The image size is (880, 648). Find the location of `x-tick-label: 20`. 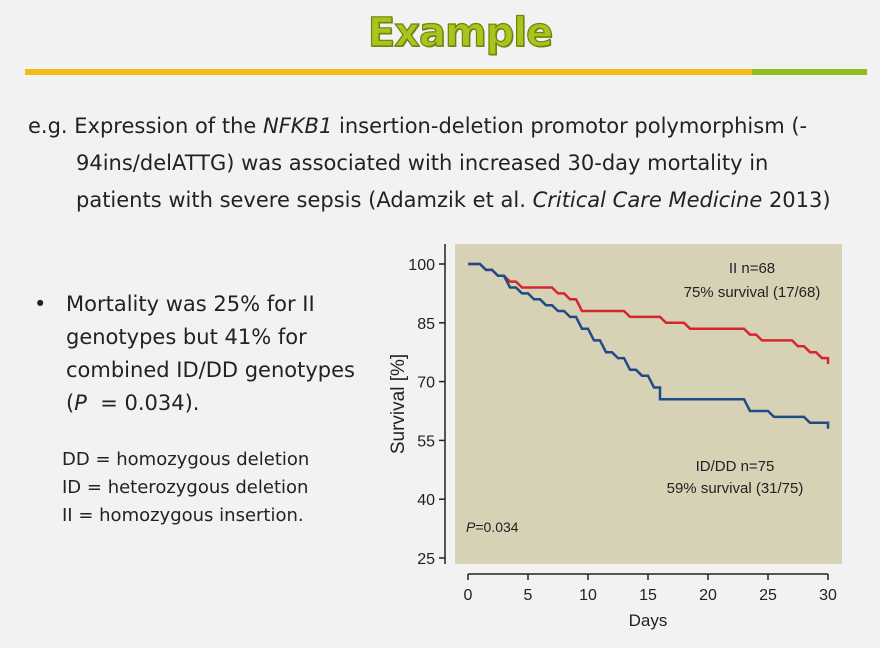

x-tick-label: 20 is located at coordinates (708, 595).